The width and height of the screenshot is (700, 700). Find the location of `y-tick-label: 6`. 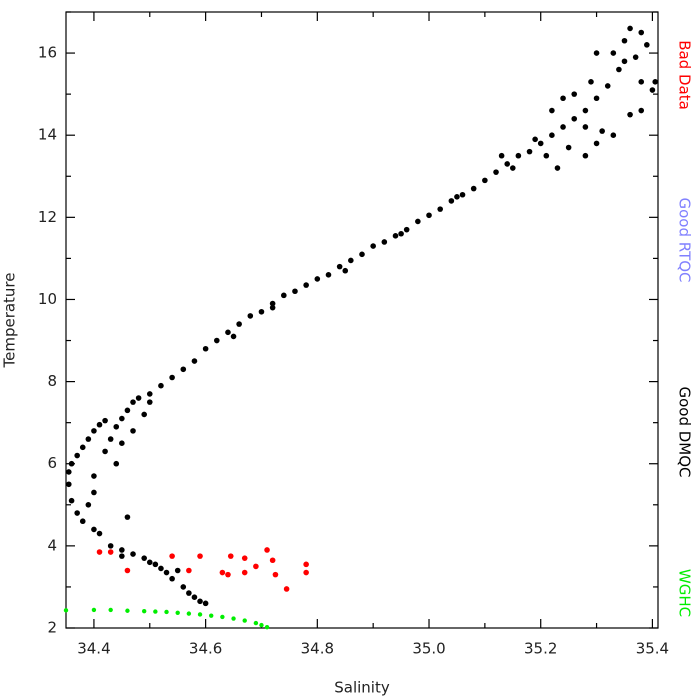

y-tick-label: 6 is located at coordinates (52, 463).